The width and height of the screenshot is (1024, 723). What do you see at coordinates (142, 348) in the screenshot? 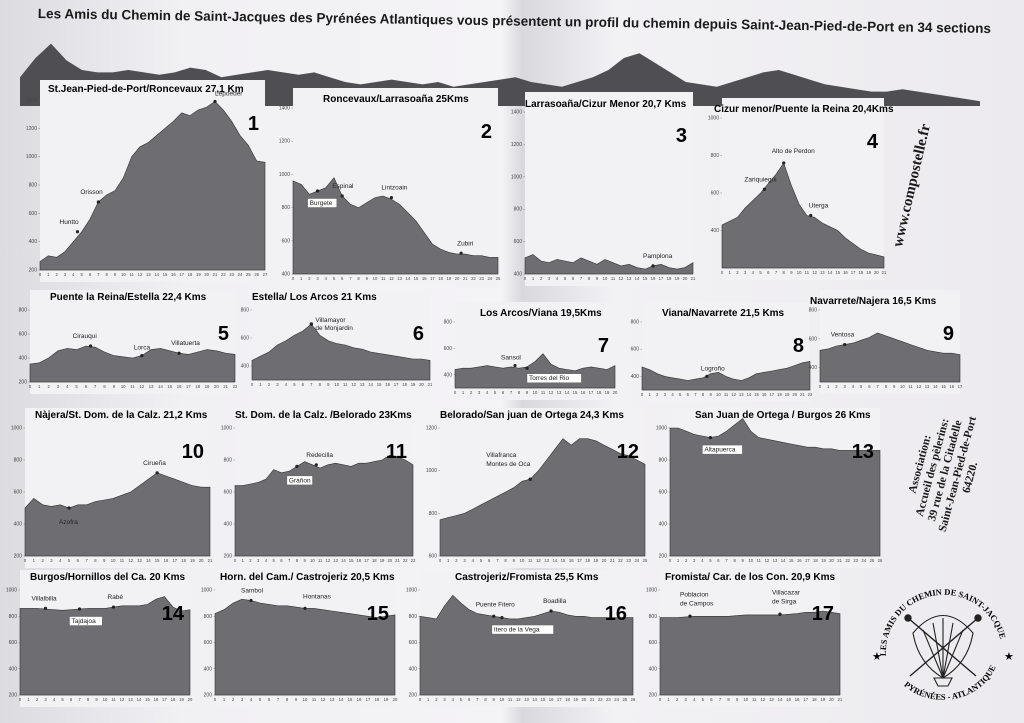
I see `waypoint-label: Lorca` at bounding box center [142, 348].